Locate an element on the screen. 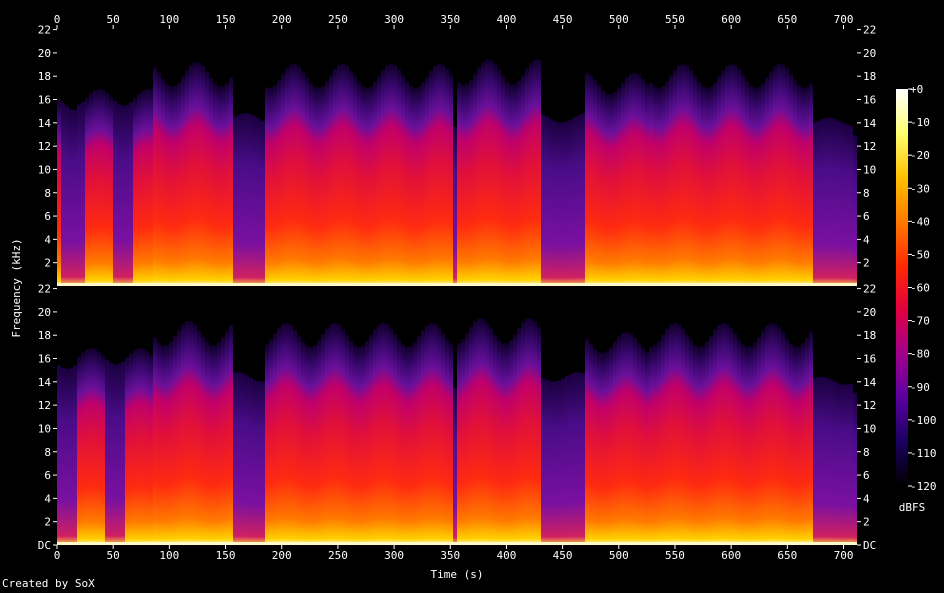  y-tick-label-right: 10 is located at coordinates (869, 428).